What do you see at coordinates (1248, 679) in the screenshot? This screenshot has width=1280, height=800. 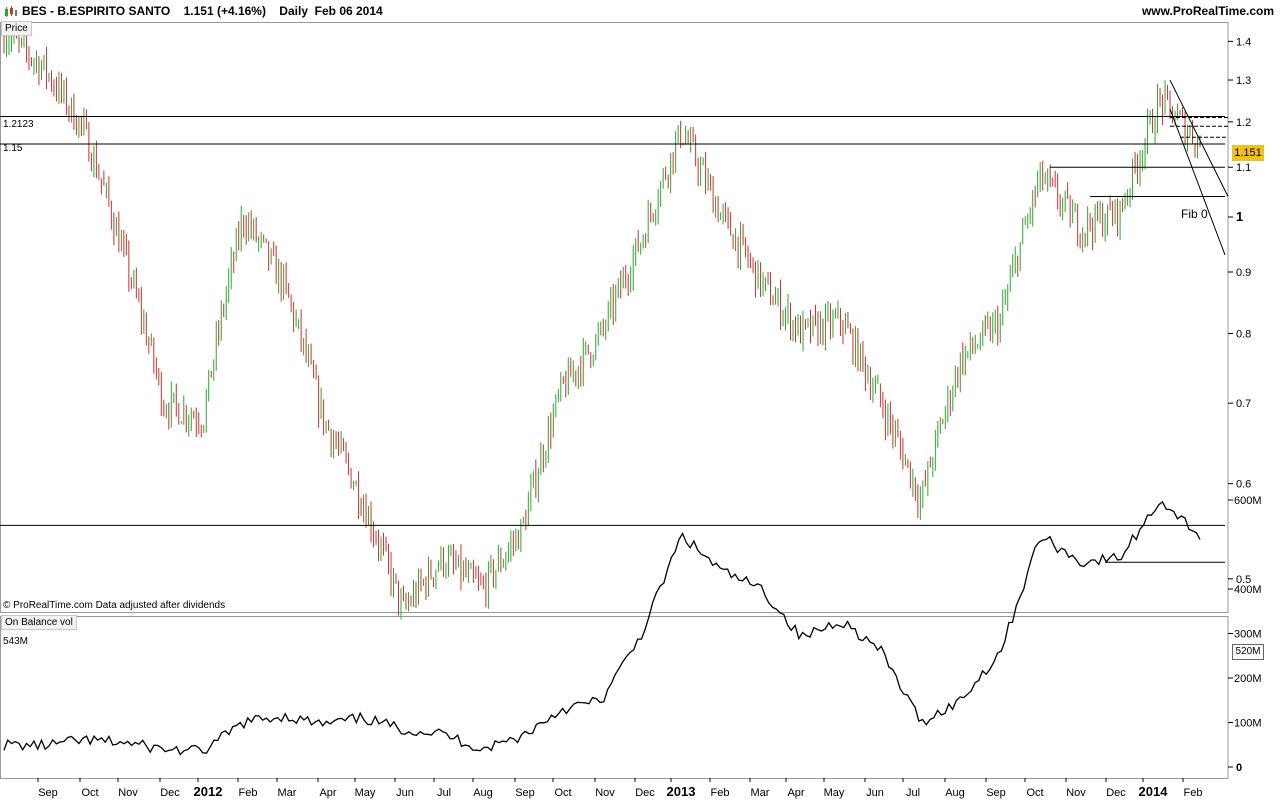 I see `obv-tick-label: 200M` at bounding box center [1248, 679].